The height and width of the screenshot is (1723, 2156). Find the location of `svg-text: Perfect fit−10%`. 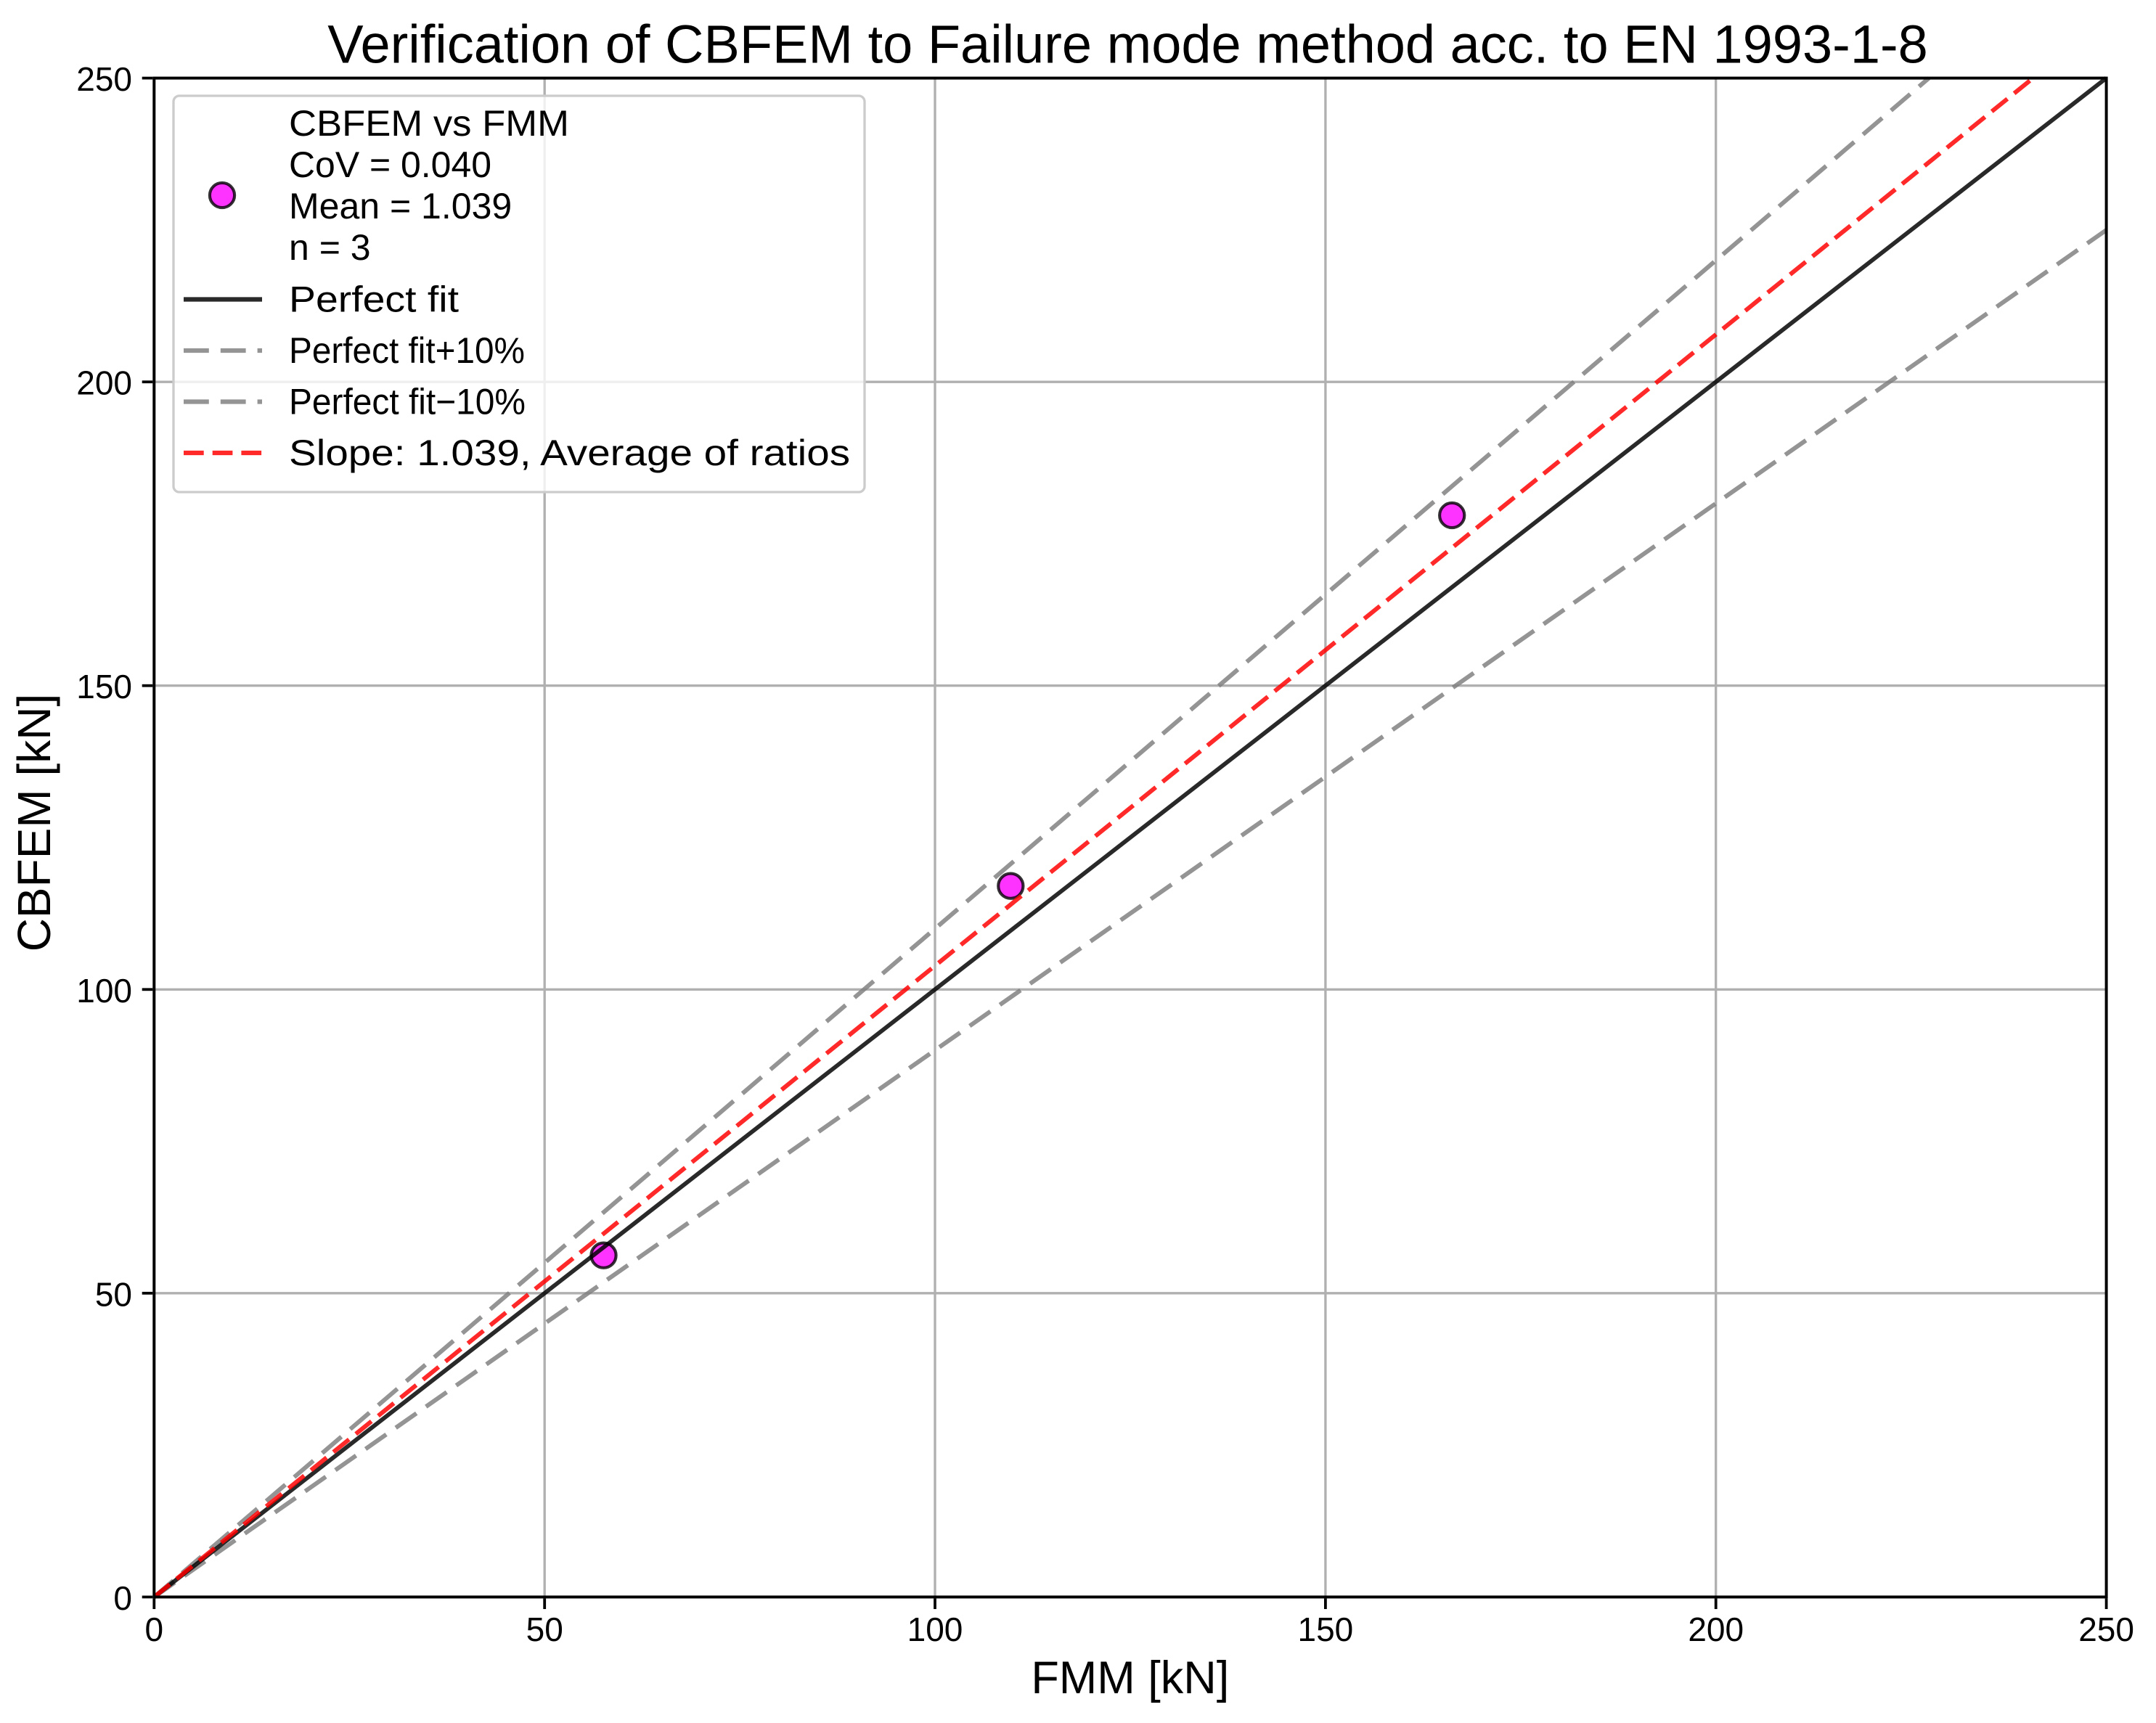

svg-text: Perfect fit−10% is located at coordinates (408, 402).